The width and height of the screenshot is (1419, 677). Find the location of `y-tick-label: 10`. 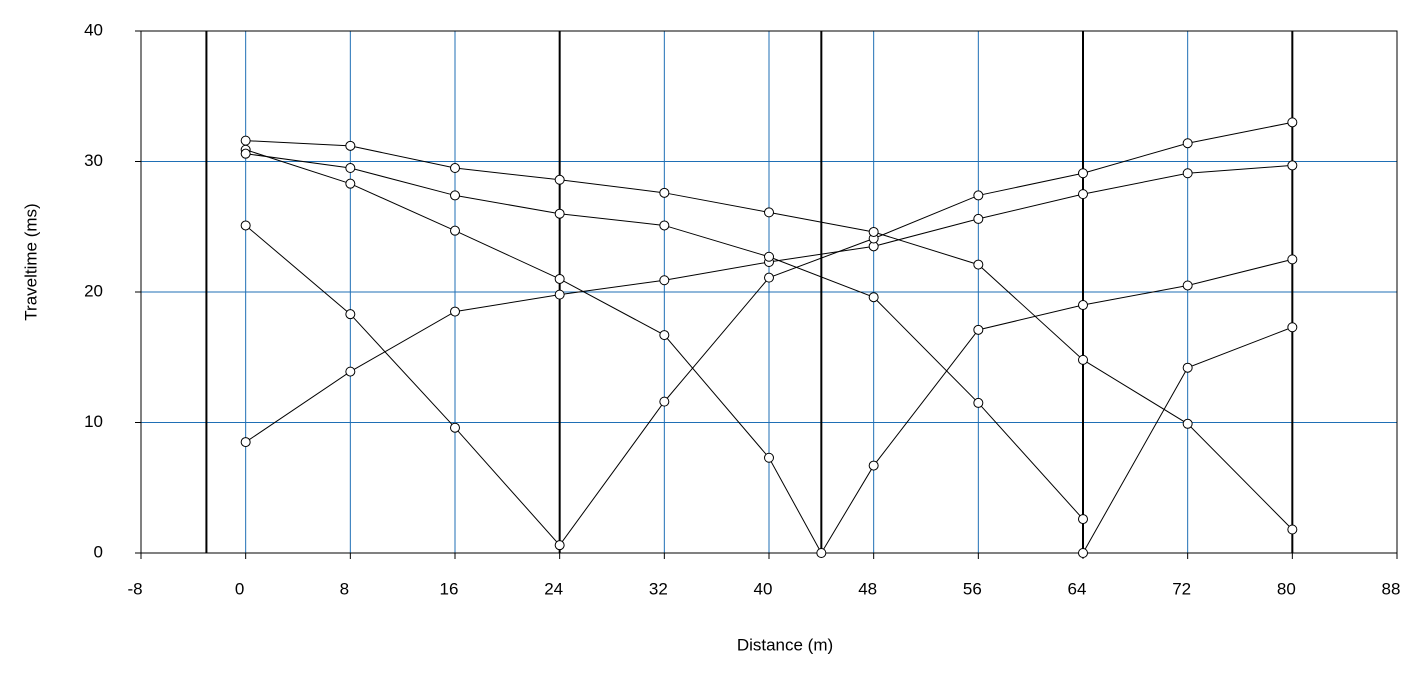

y-tick-label: 10 is located at coordinates (93, 421).